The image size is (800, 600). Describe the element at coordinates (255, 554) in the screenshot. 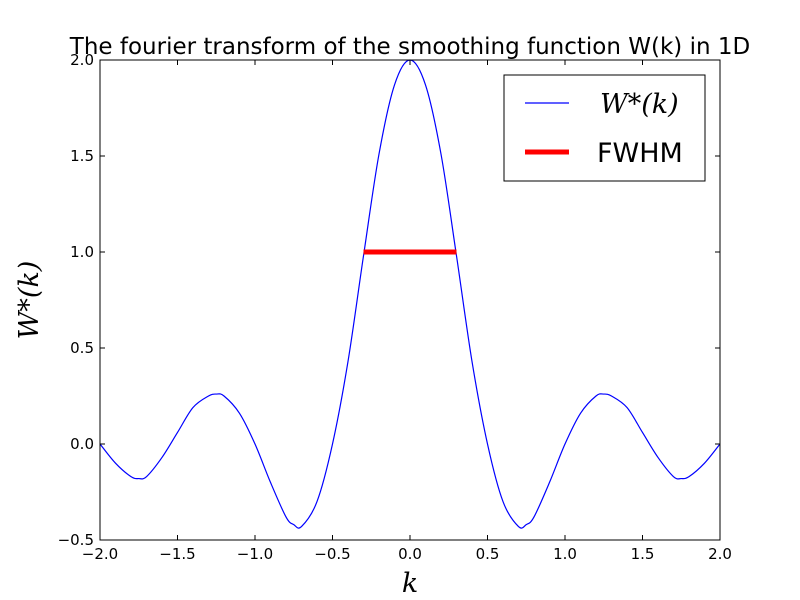

I see `x-tick-label: −1.0` at that location.